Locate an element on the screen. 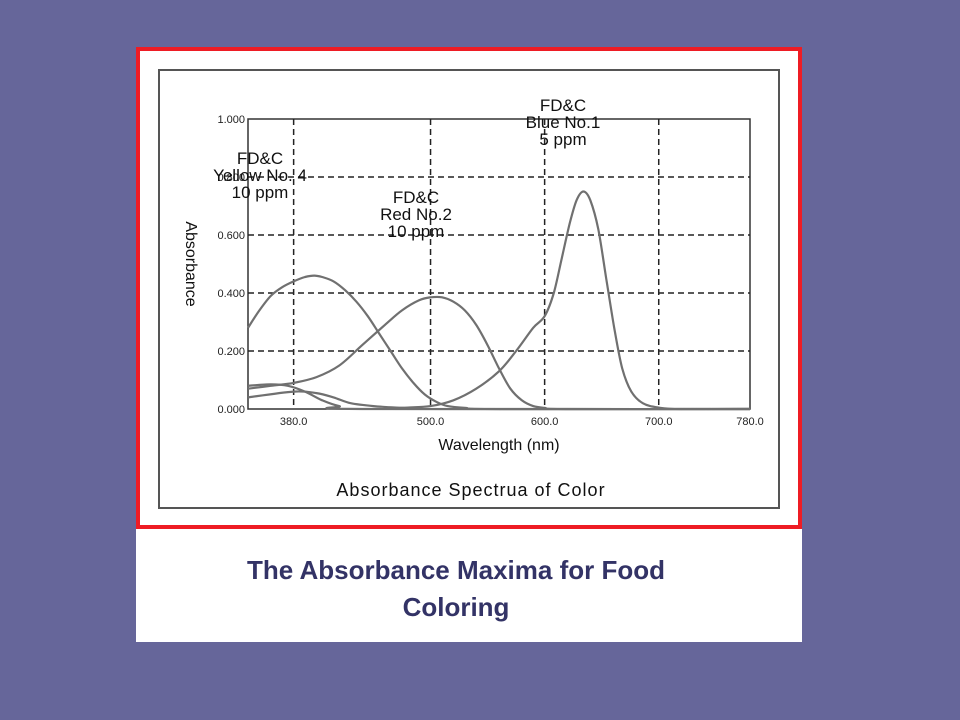 This screenshot has height=720, width=960. y-tick-label: 0.600 is located at coordinates (231, 236).